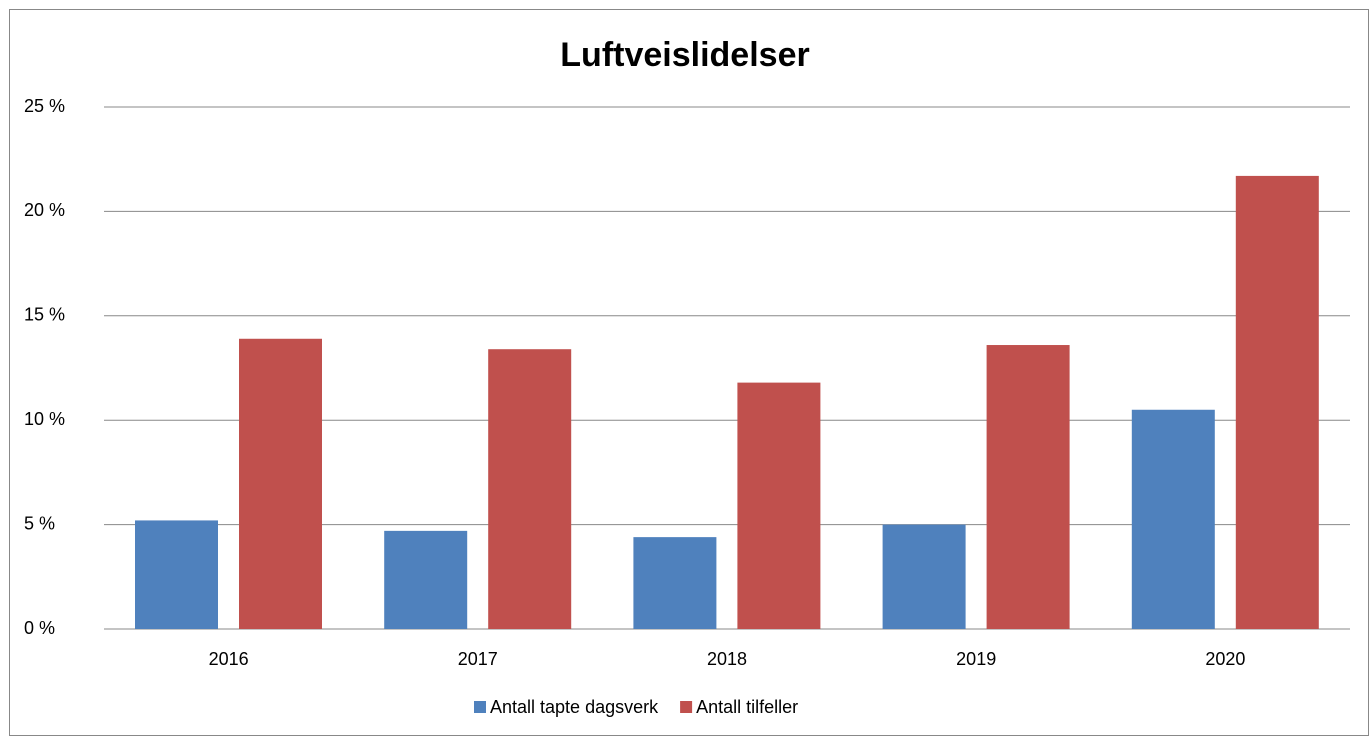 This screenshot has width=1370, height=737. I want to click on y-tick-label: 5 %, so click(39, 523).